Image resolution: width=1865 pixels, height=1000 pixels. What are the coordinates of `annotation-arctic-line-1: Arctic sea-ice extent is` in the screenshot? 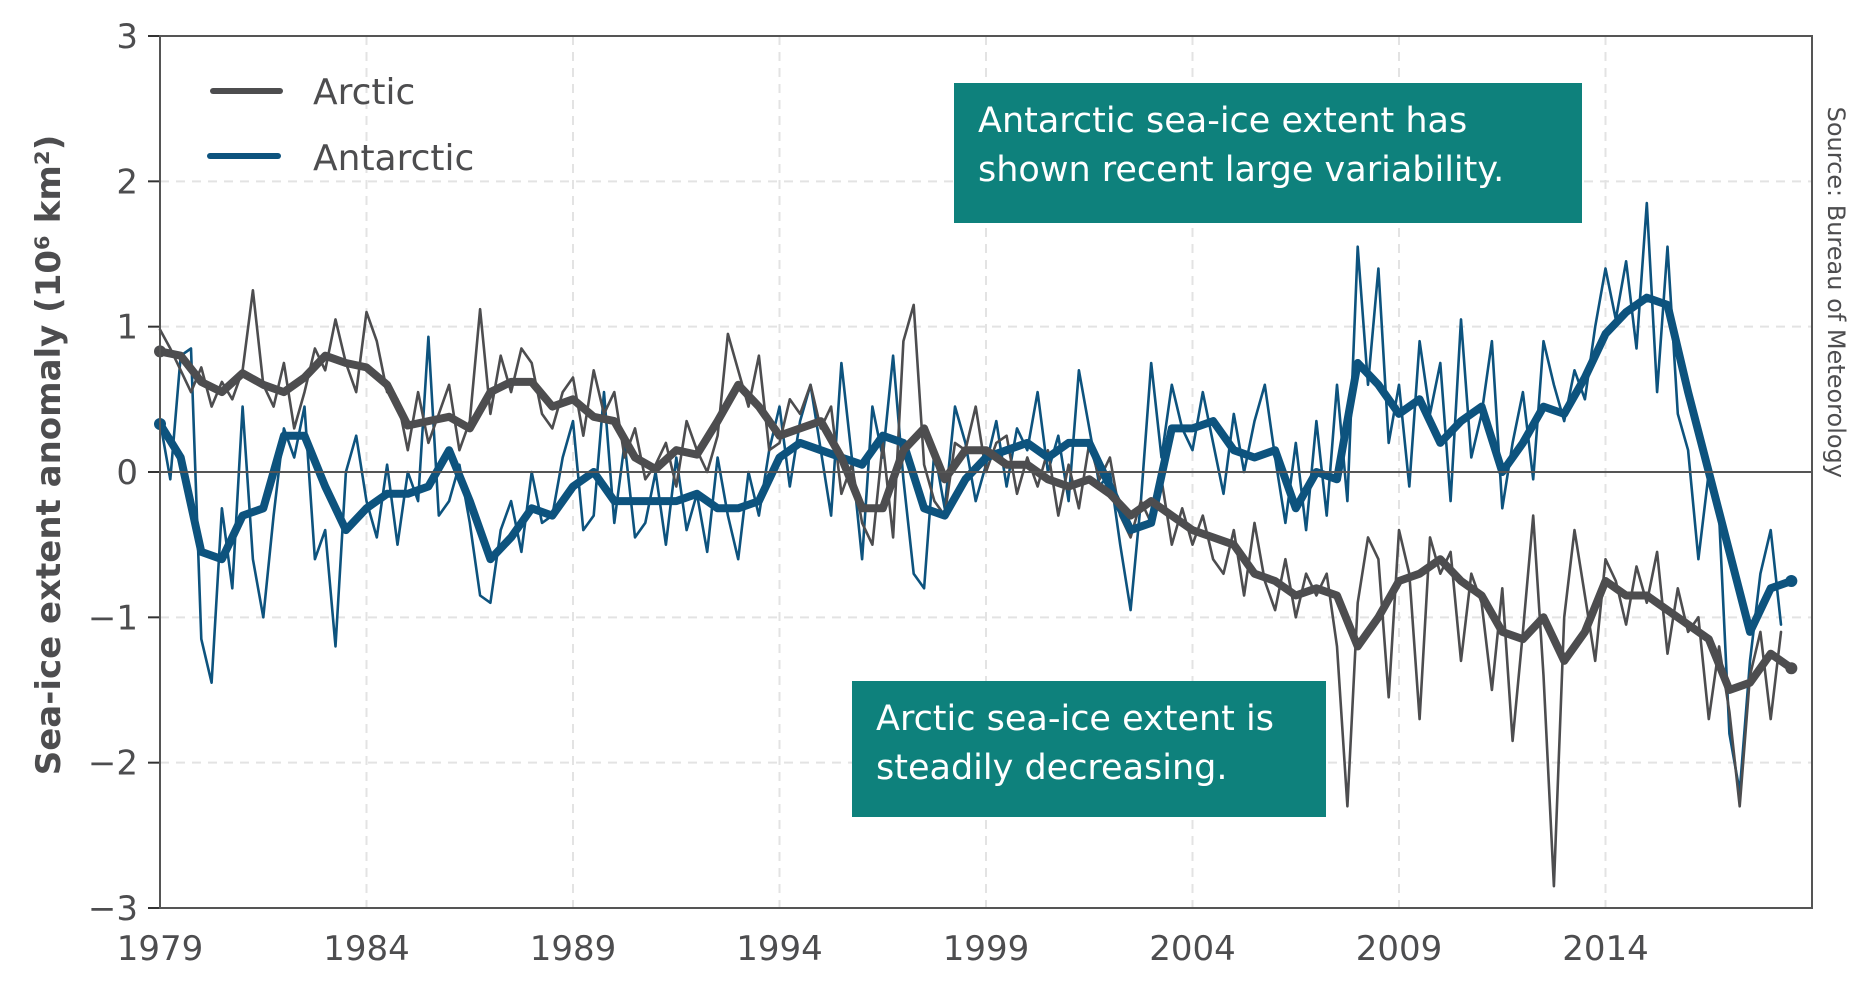 It's located at (1075, 719).